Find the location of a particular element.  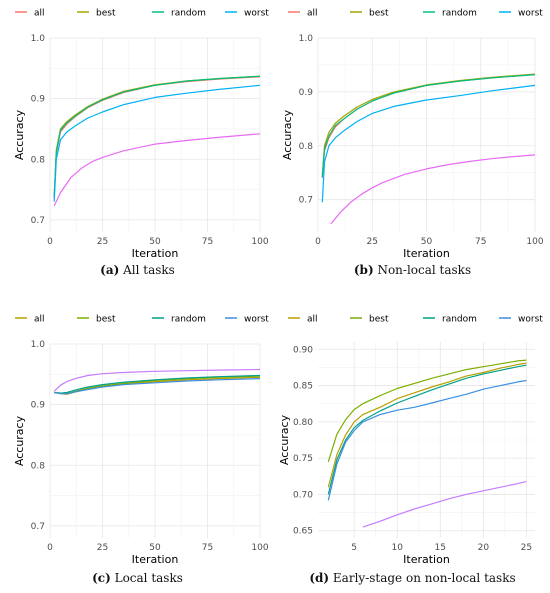

caption-b: (b) Non-local tasks is located at coordinates (412, 270).